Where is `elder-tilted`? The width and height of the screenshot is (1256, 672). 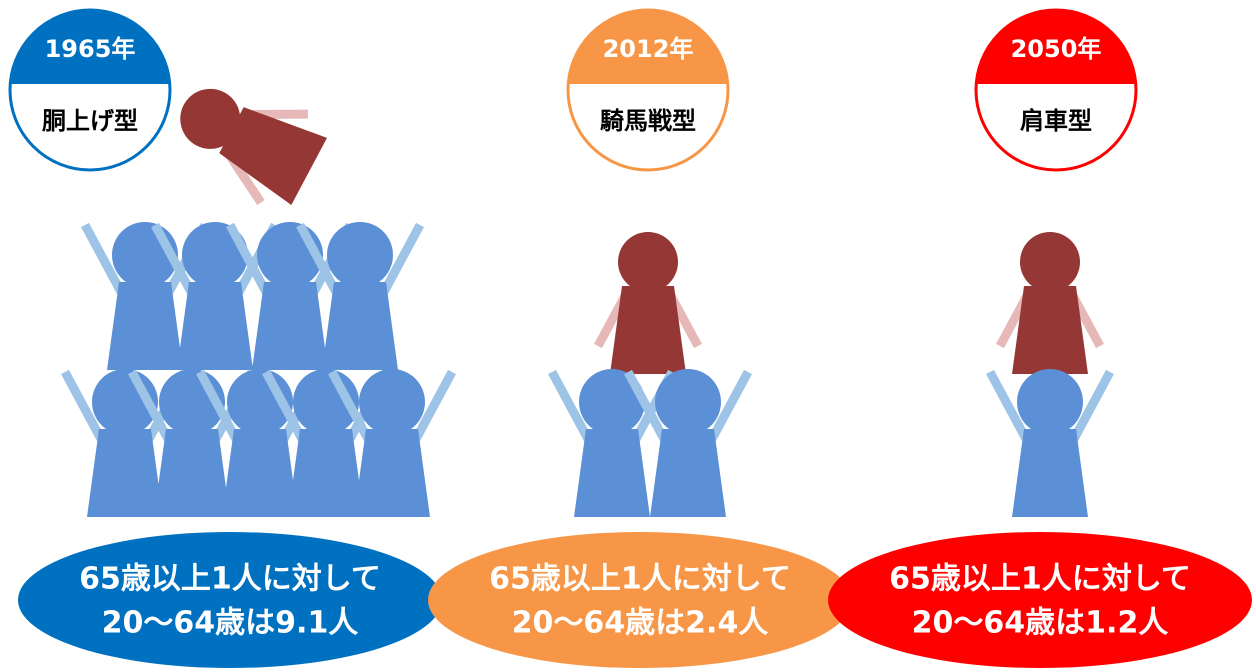
elder-tilted is located at coordinates (253, 147).